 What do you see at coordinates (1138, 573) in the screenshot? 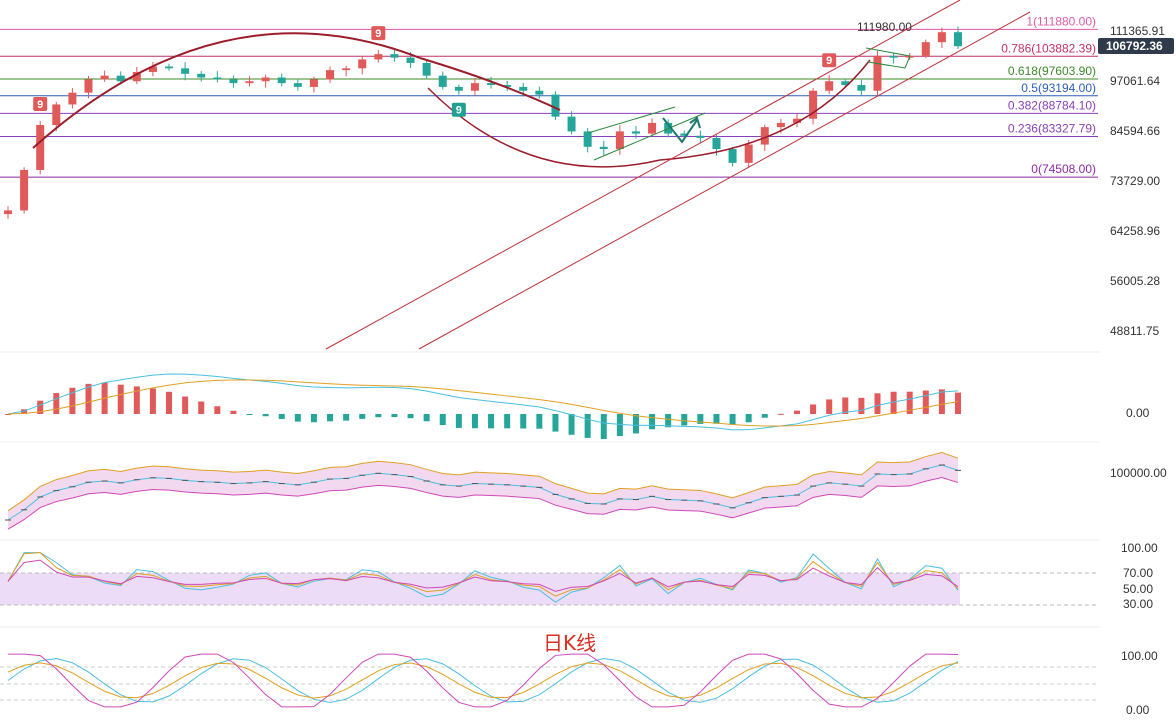
I see `rsi-label-70: 70.00` at bounding box center [1138, 573].